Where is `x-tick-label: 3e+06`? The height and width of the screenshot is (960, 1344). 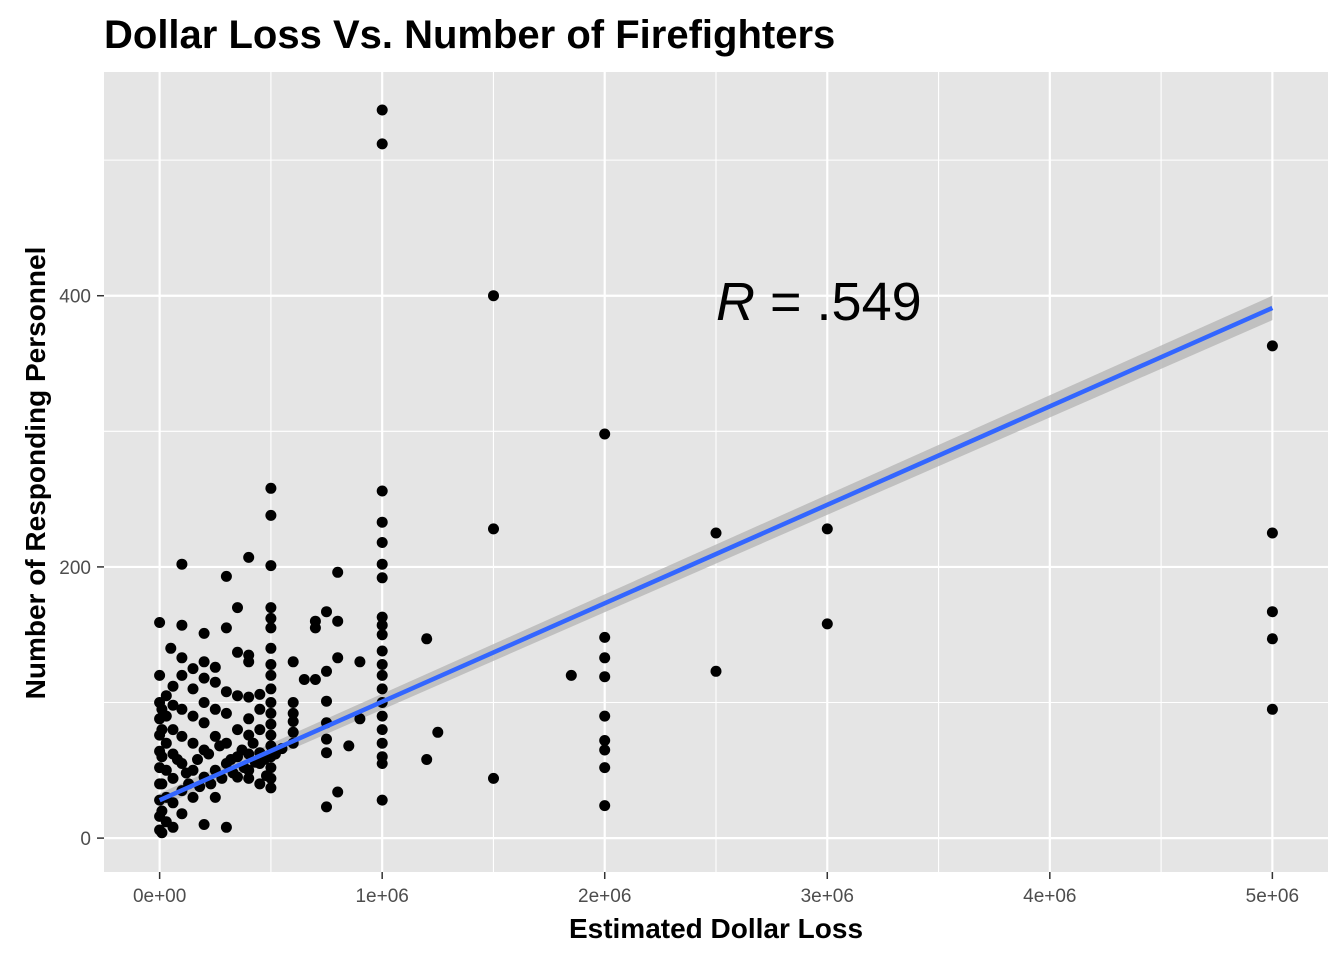
x-tick-label: 3e+06 is located at coordinates (827, 896).